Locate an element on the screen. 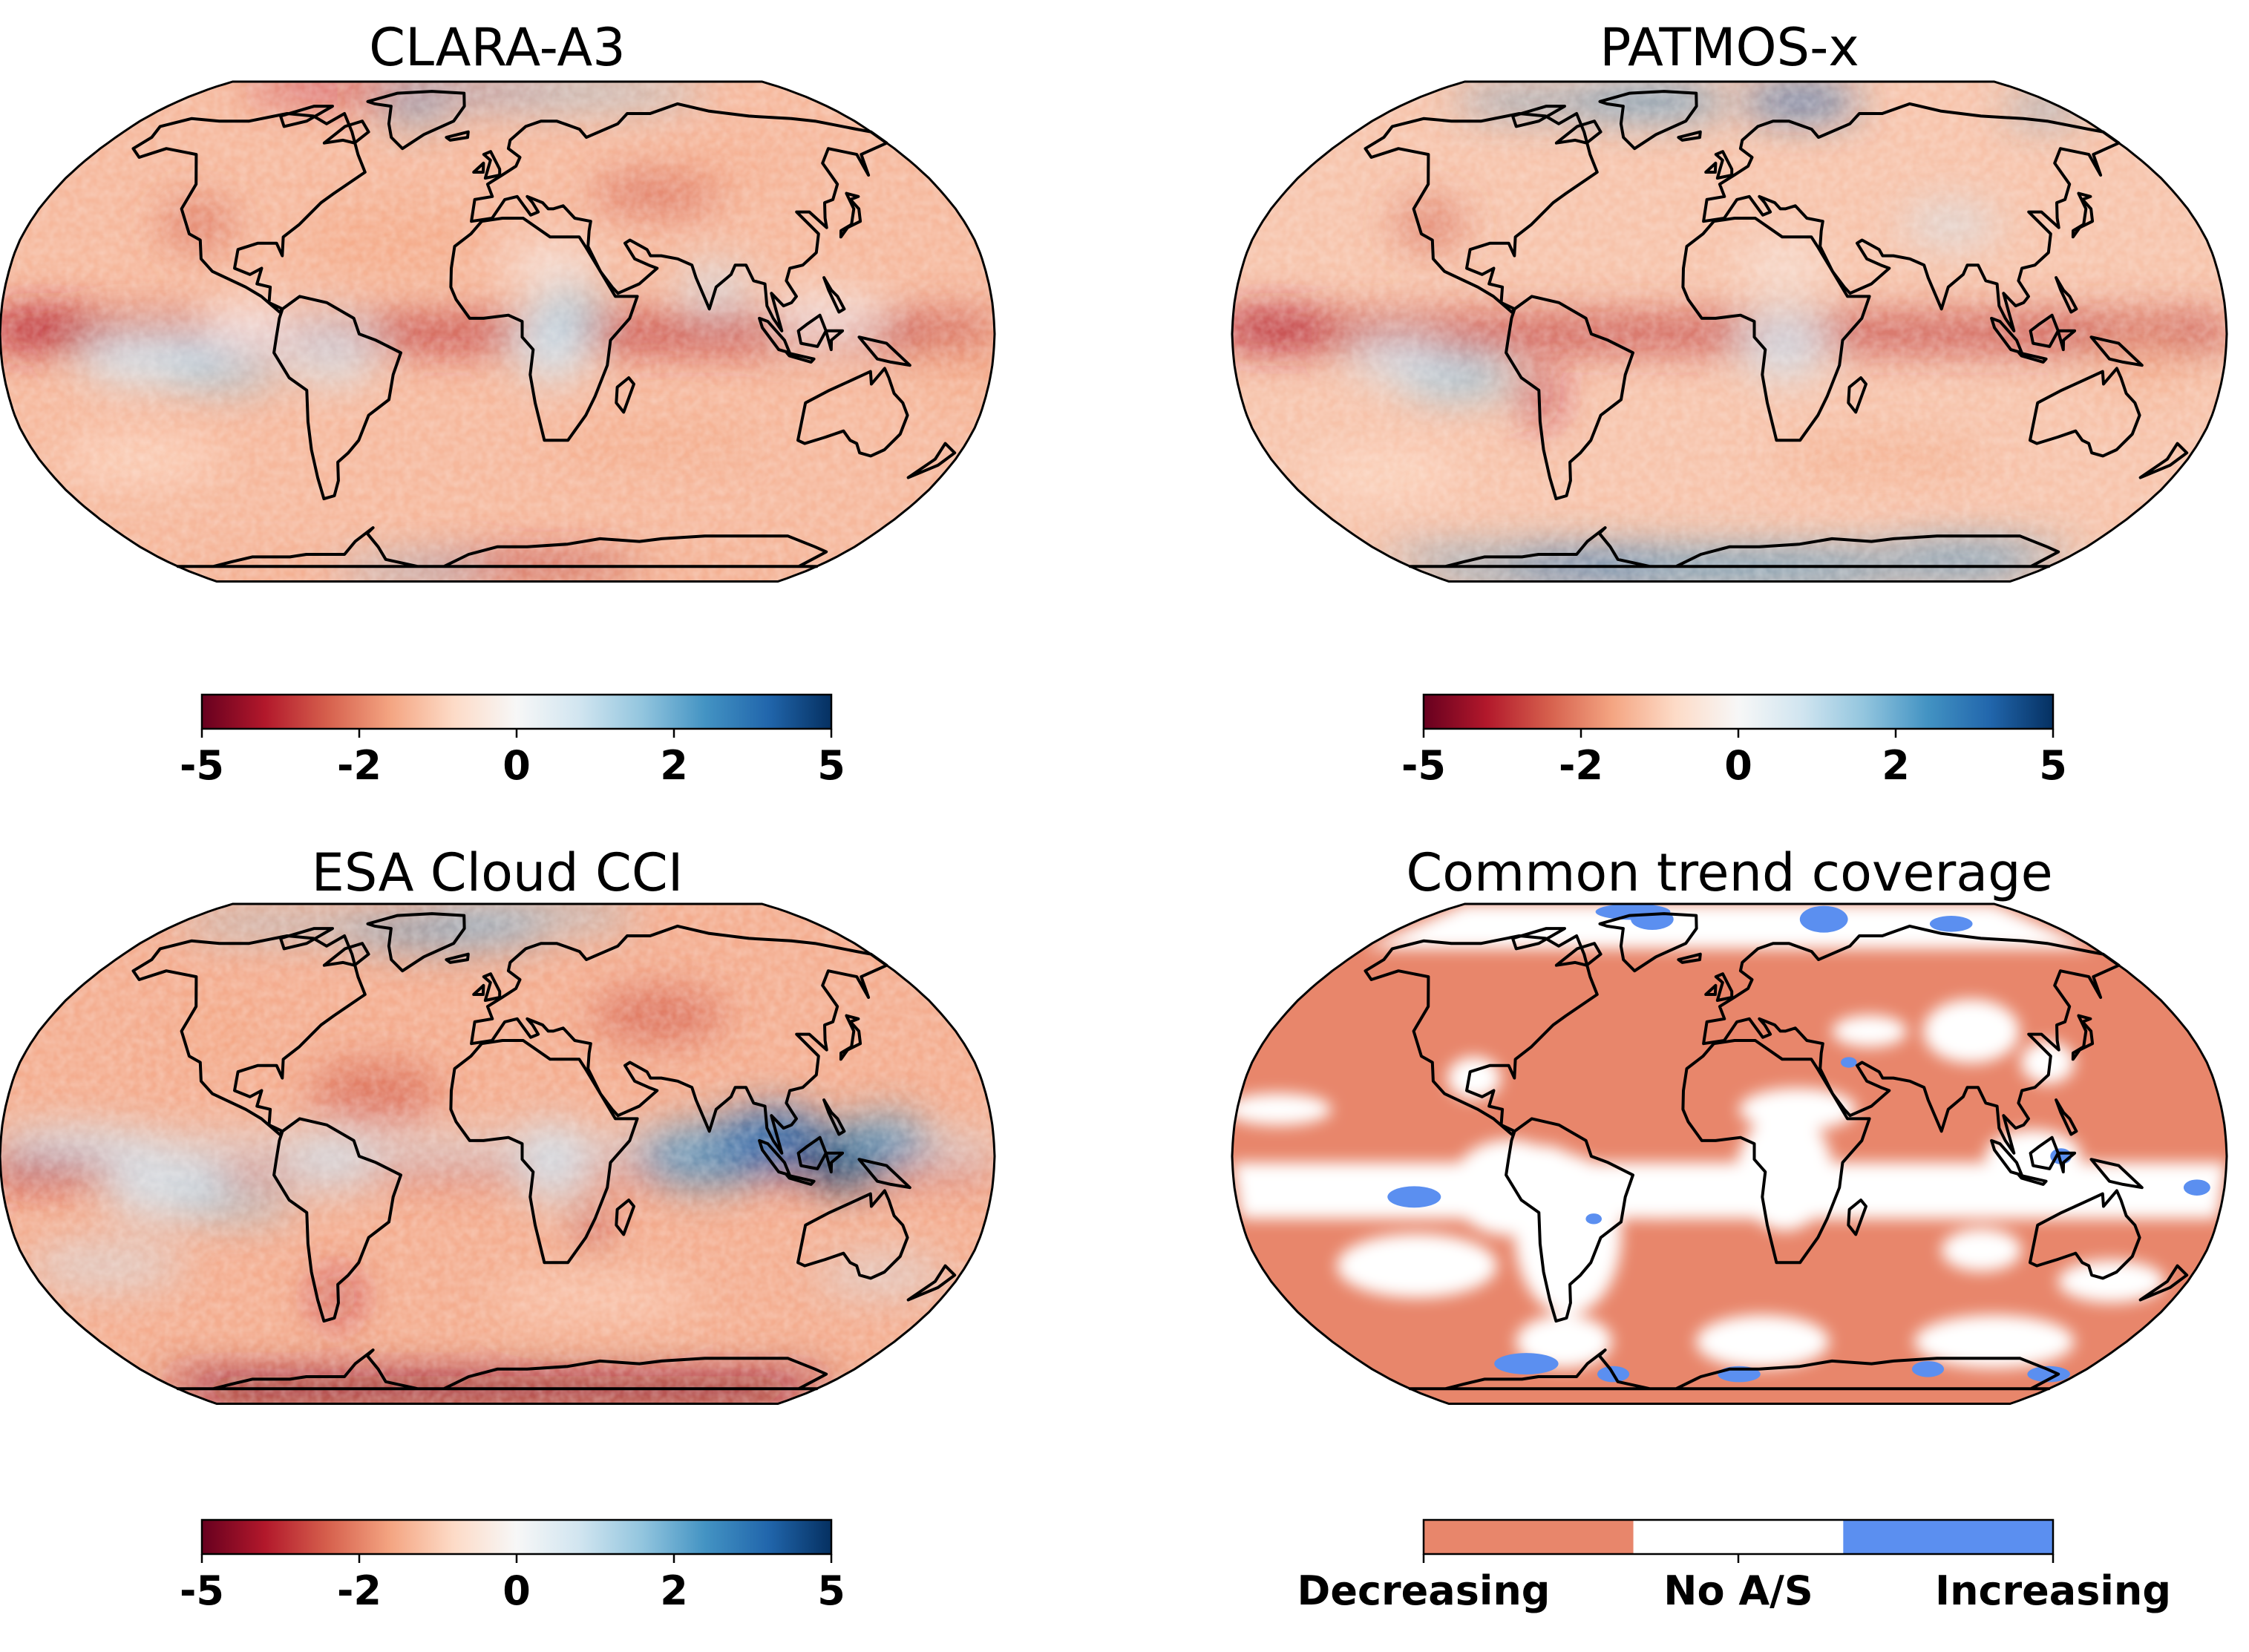 The width and height of the screenshot is (2249, 1652). legend-label: Increasing is located at coordinates (2053, 1590).